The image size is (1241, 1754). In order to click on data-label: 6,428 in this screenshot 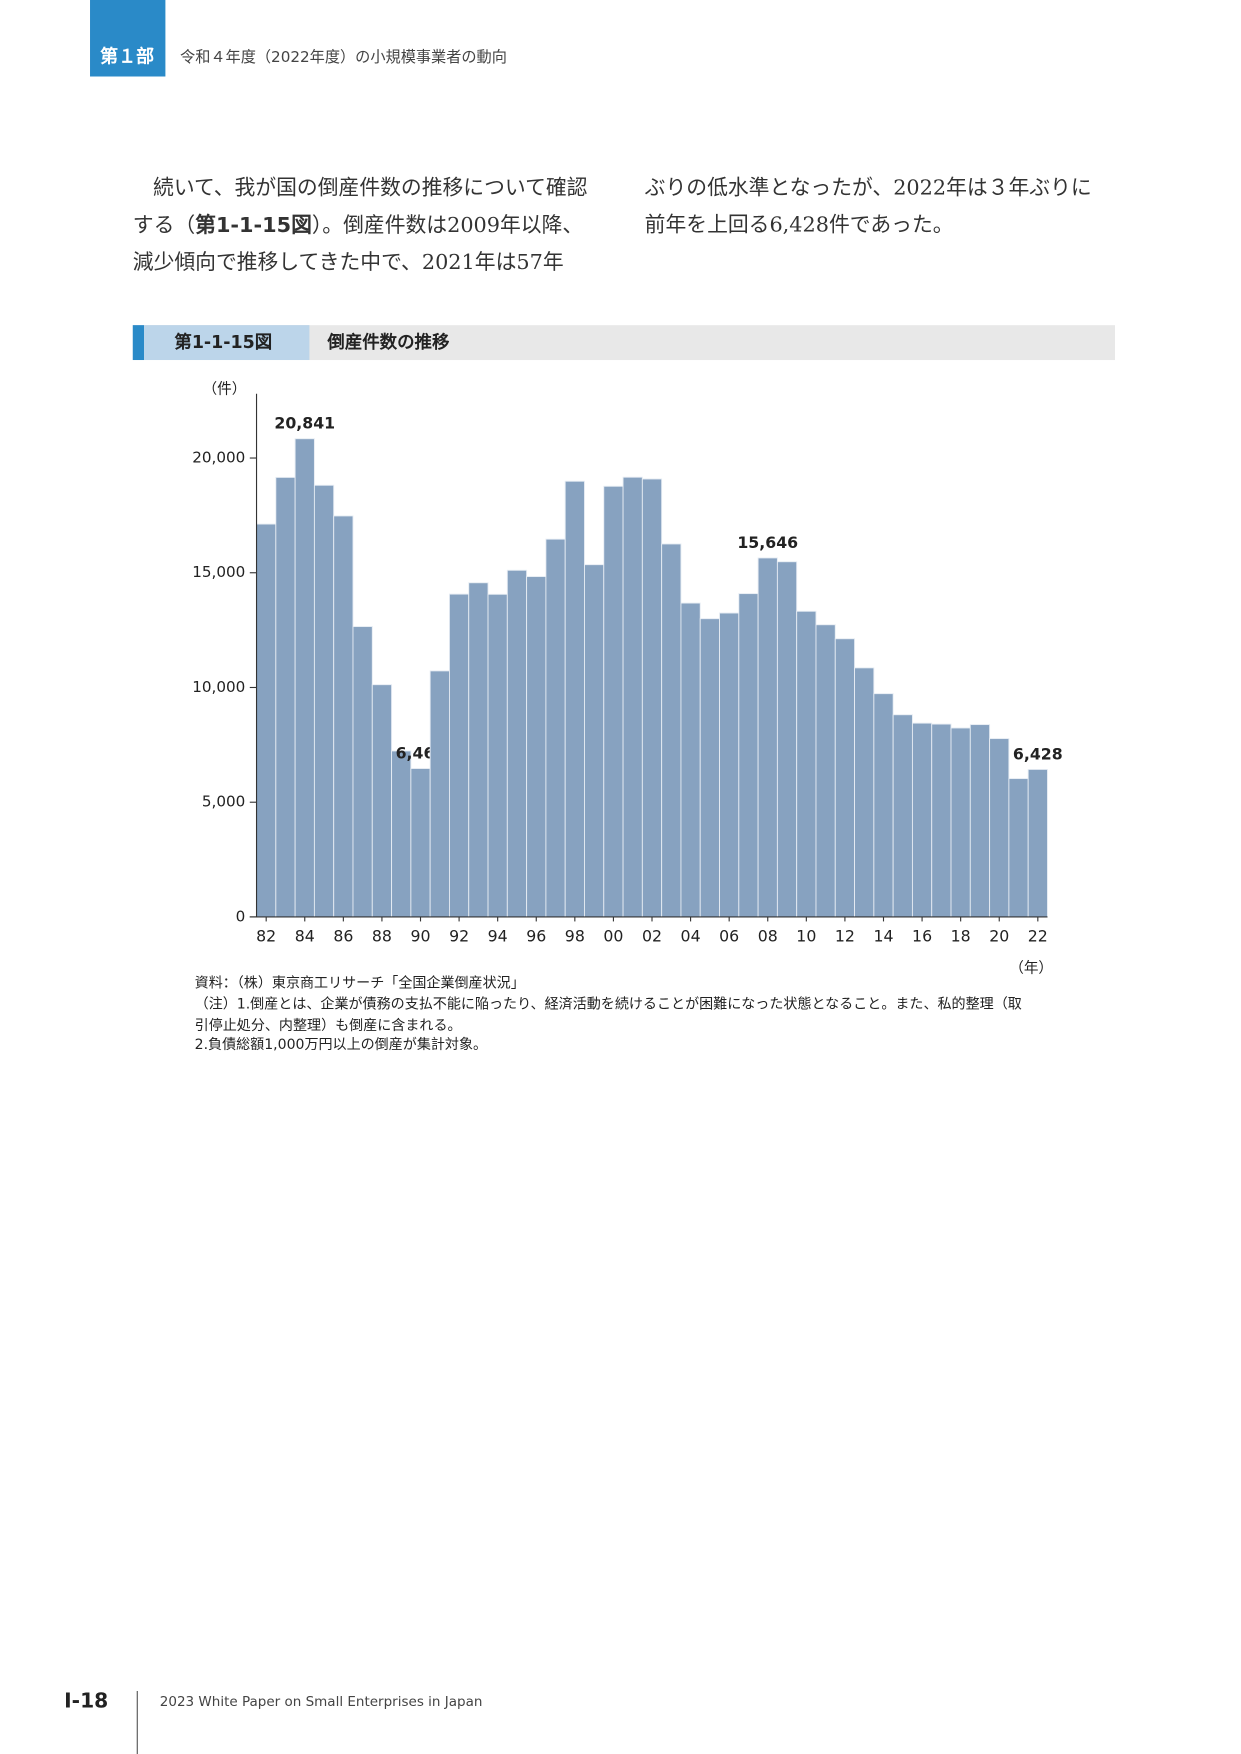, I will do `click(1038, 753)`.